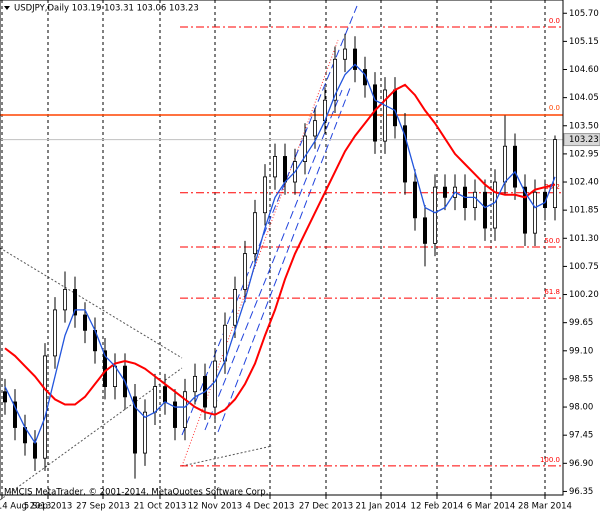  I want to click on y-tick-label: 103.50, so click(584, 126).